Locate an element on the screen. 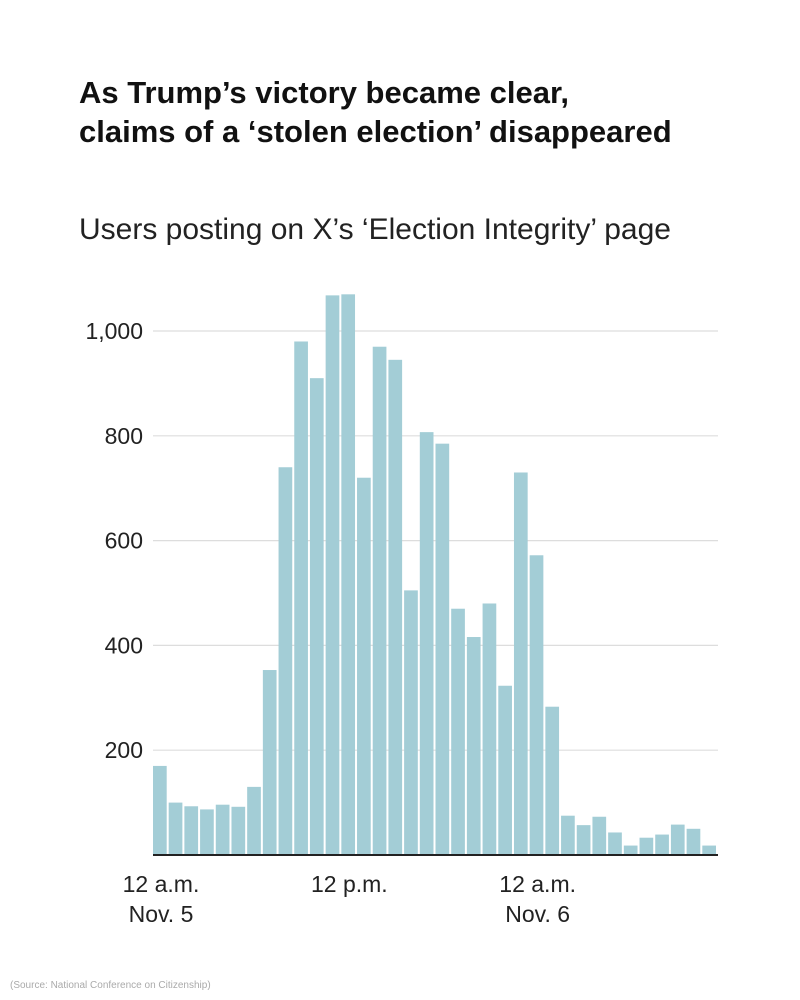 The height and width of the screenshot is (1000, 800). y-tick-label: 800 is located at coordinates (124, 436).